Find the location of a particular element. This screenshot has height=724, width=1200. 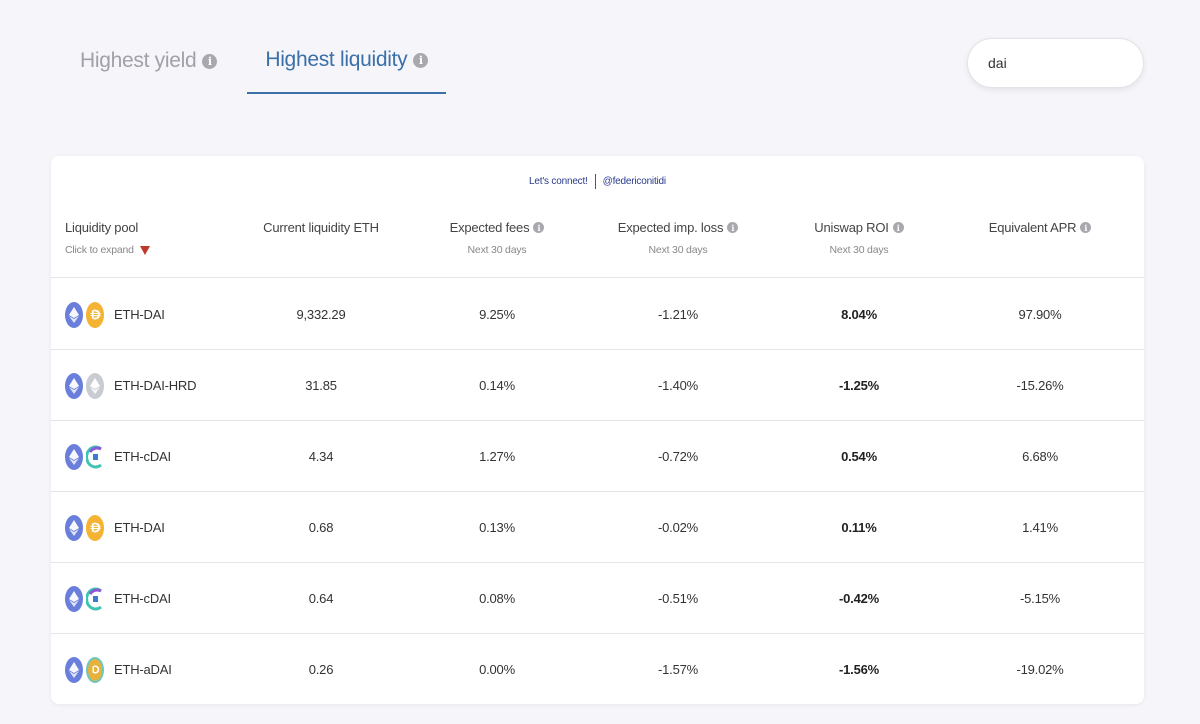

apr-cell: -19.02% is located at coordinates (1040, 669).